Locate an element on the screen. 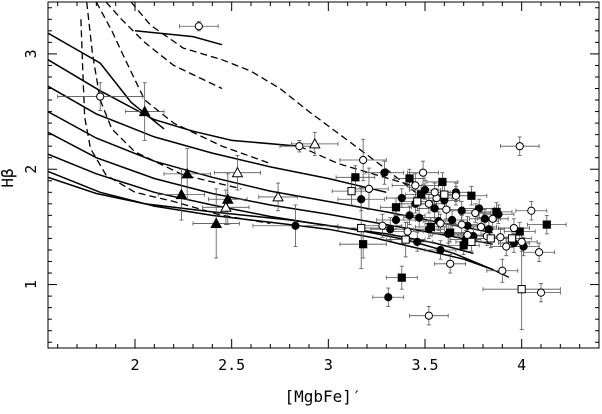 The image size is (602, 414). y-tick-label: 1 is located at coordinates (31, 284).